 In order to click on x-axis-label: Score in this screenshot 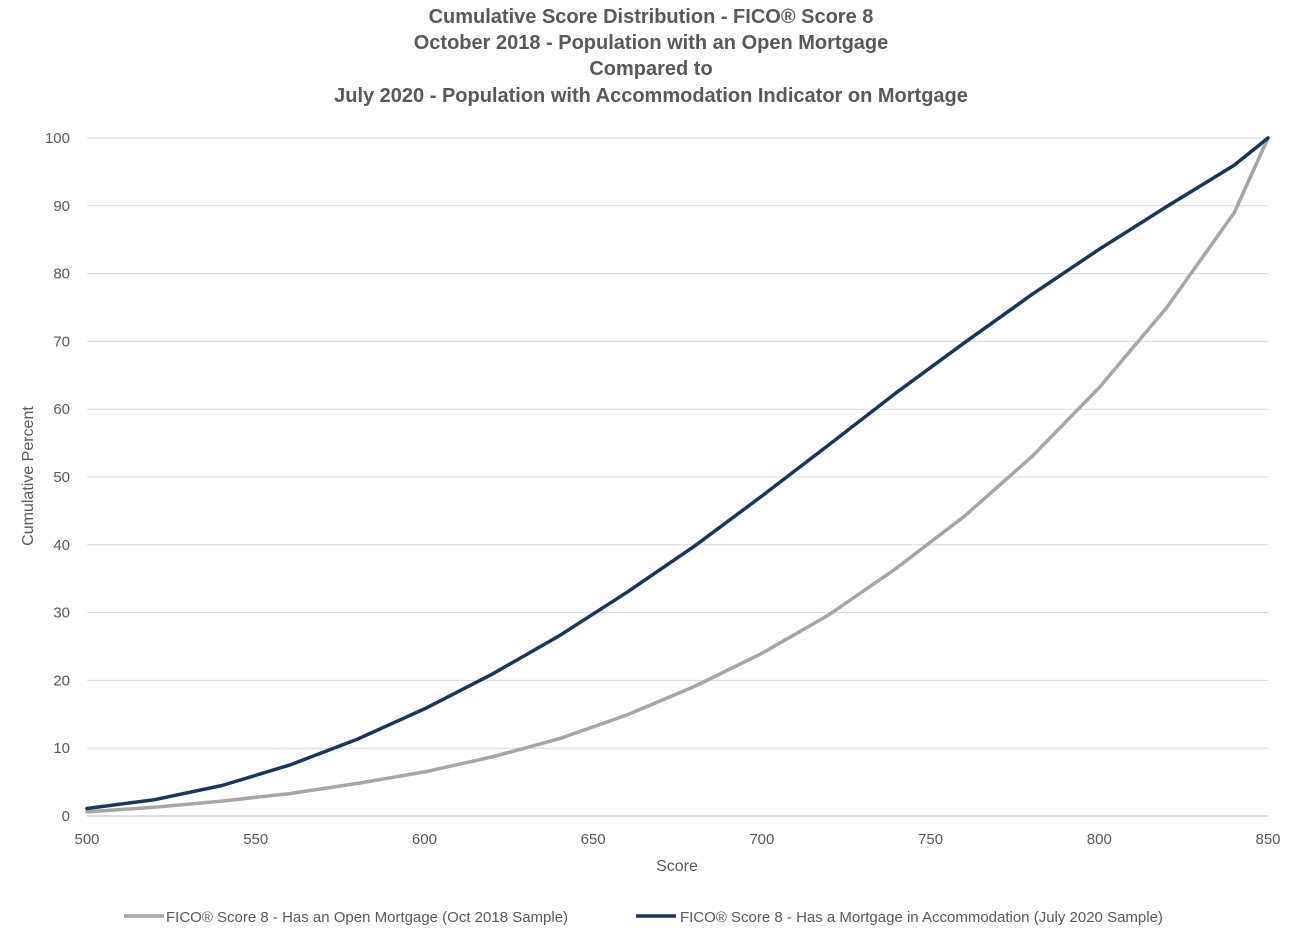, I will do `click(677, 866)`.